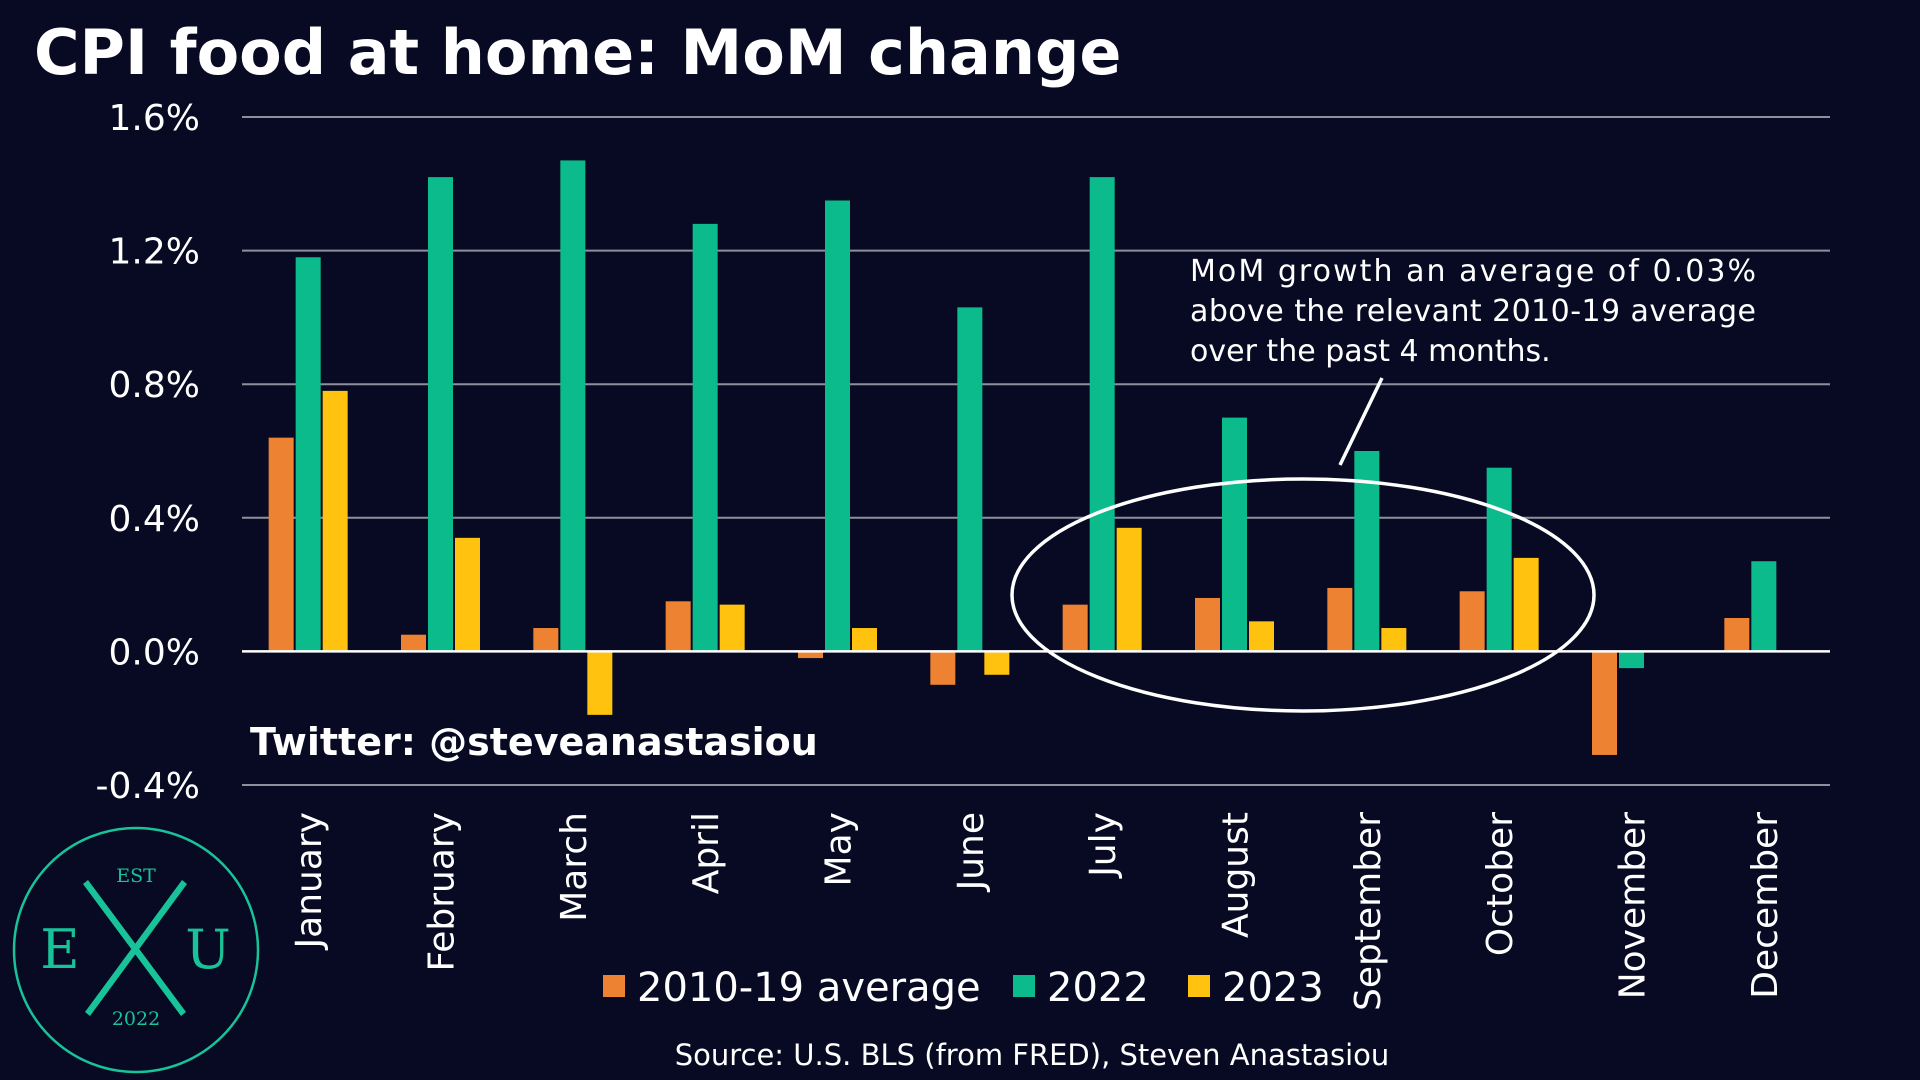 Image resolution: width=1920 pixels, height=1080 pixels. What do you see at coordinates (970, 479) in the screenshot?
I see `bar-2022-june` at bounding box center [970, 479].